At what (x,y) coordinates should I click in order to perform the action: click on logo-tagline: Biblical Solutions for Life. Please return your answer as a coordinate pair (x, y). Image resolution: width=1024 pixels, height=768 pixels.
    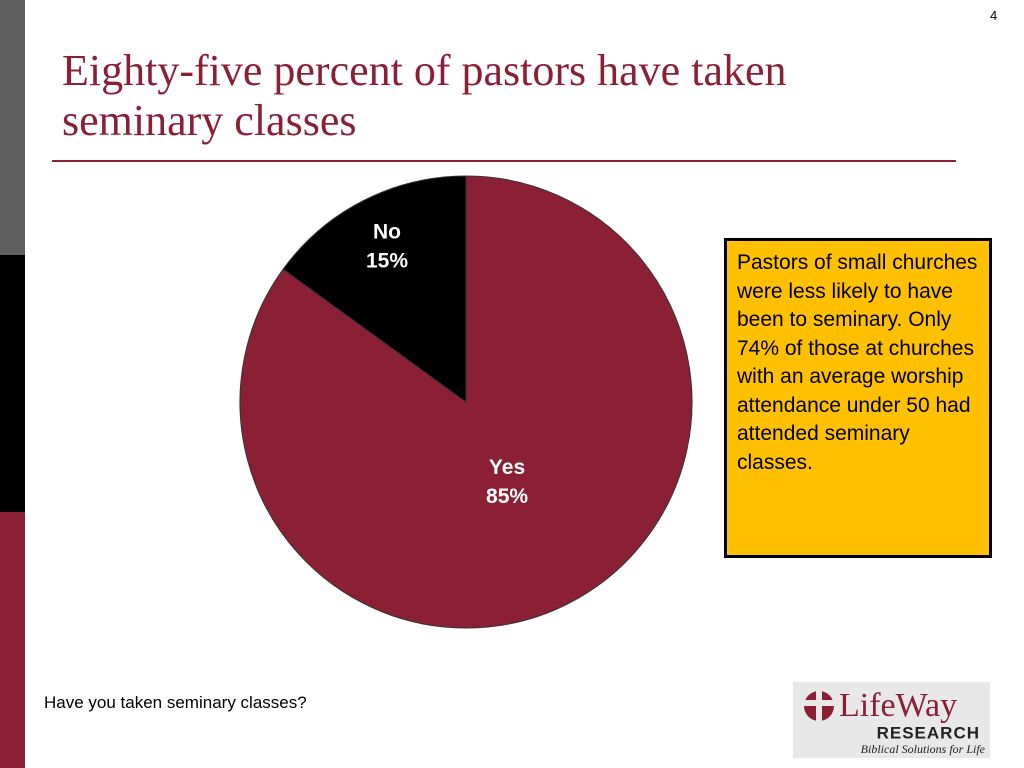
    Looking at the image, I should click on (923, 749).